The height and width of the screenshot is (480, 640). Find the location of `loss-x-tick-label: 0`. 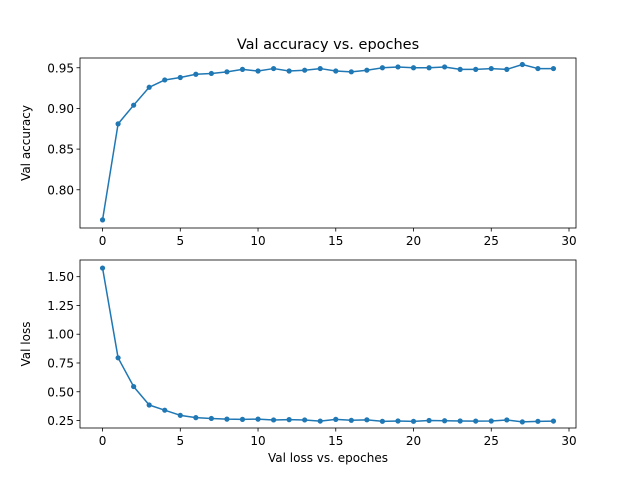

loss-x-tick-label: 0 is located at coordinates (103, 441).